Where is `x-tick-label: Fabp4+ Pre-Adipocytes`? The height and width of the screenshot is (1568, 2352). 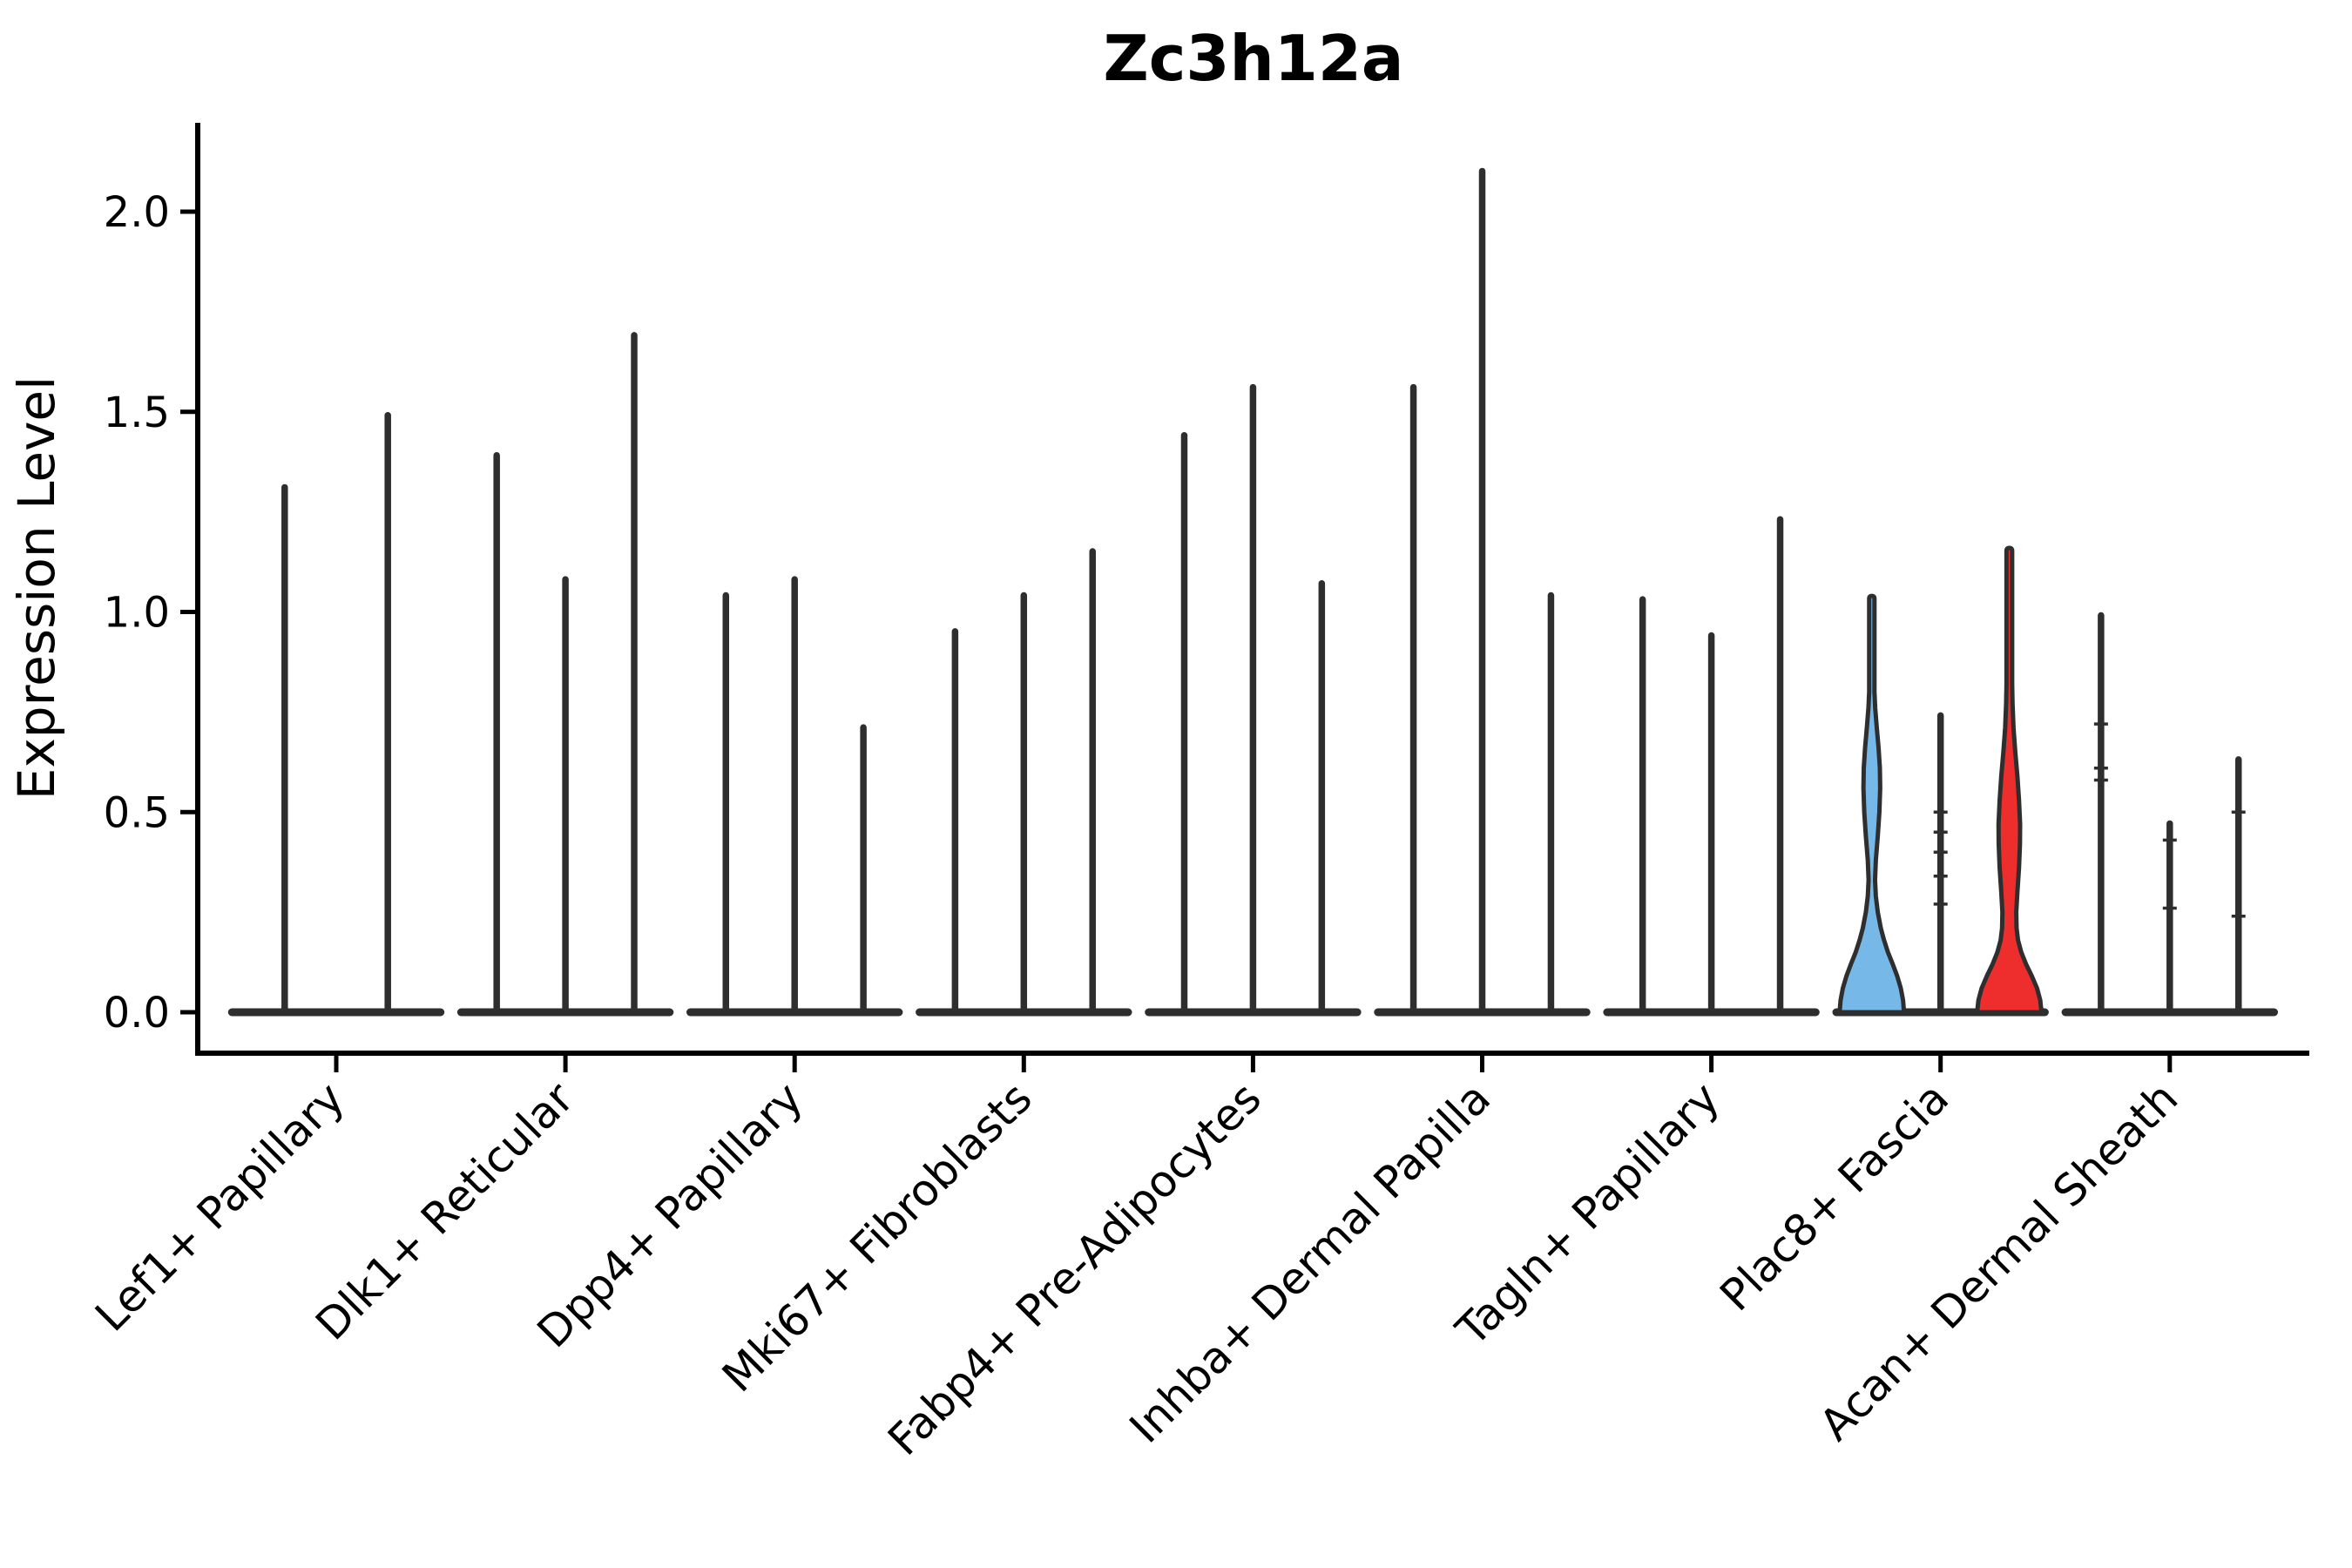 x-tick-label: Fabp4+ Pre-Adipocytes is located at coordinates (1074, 1268).